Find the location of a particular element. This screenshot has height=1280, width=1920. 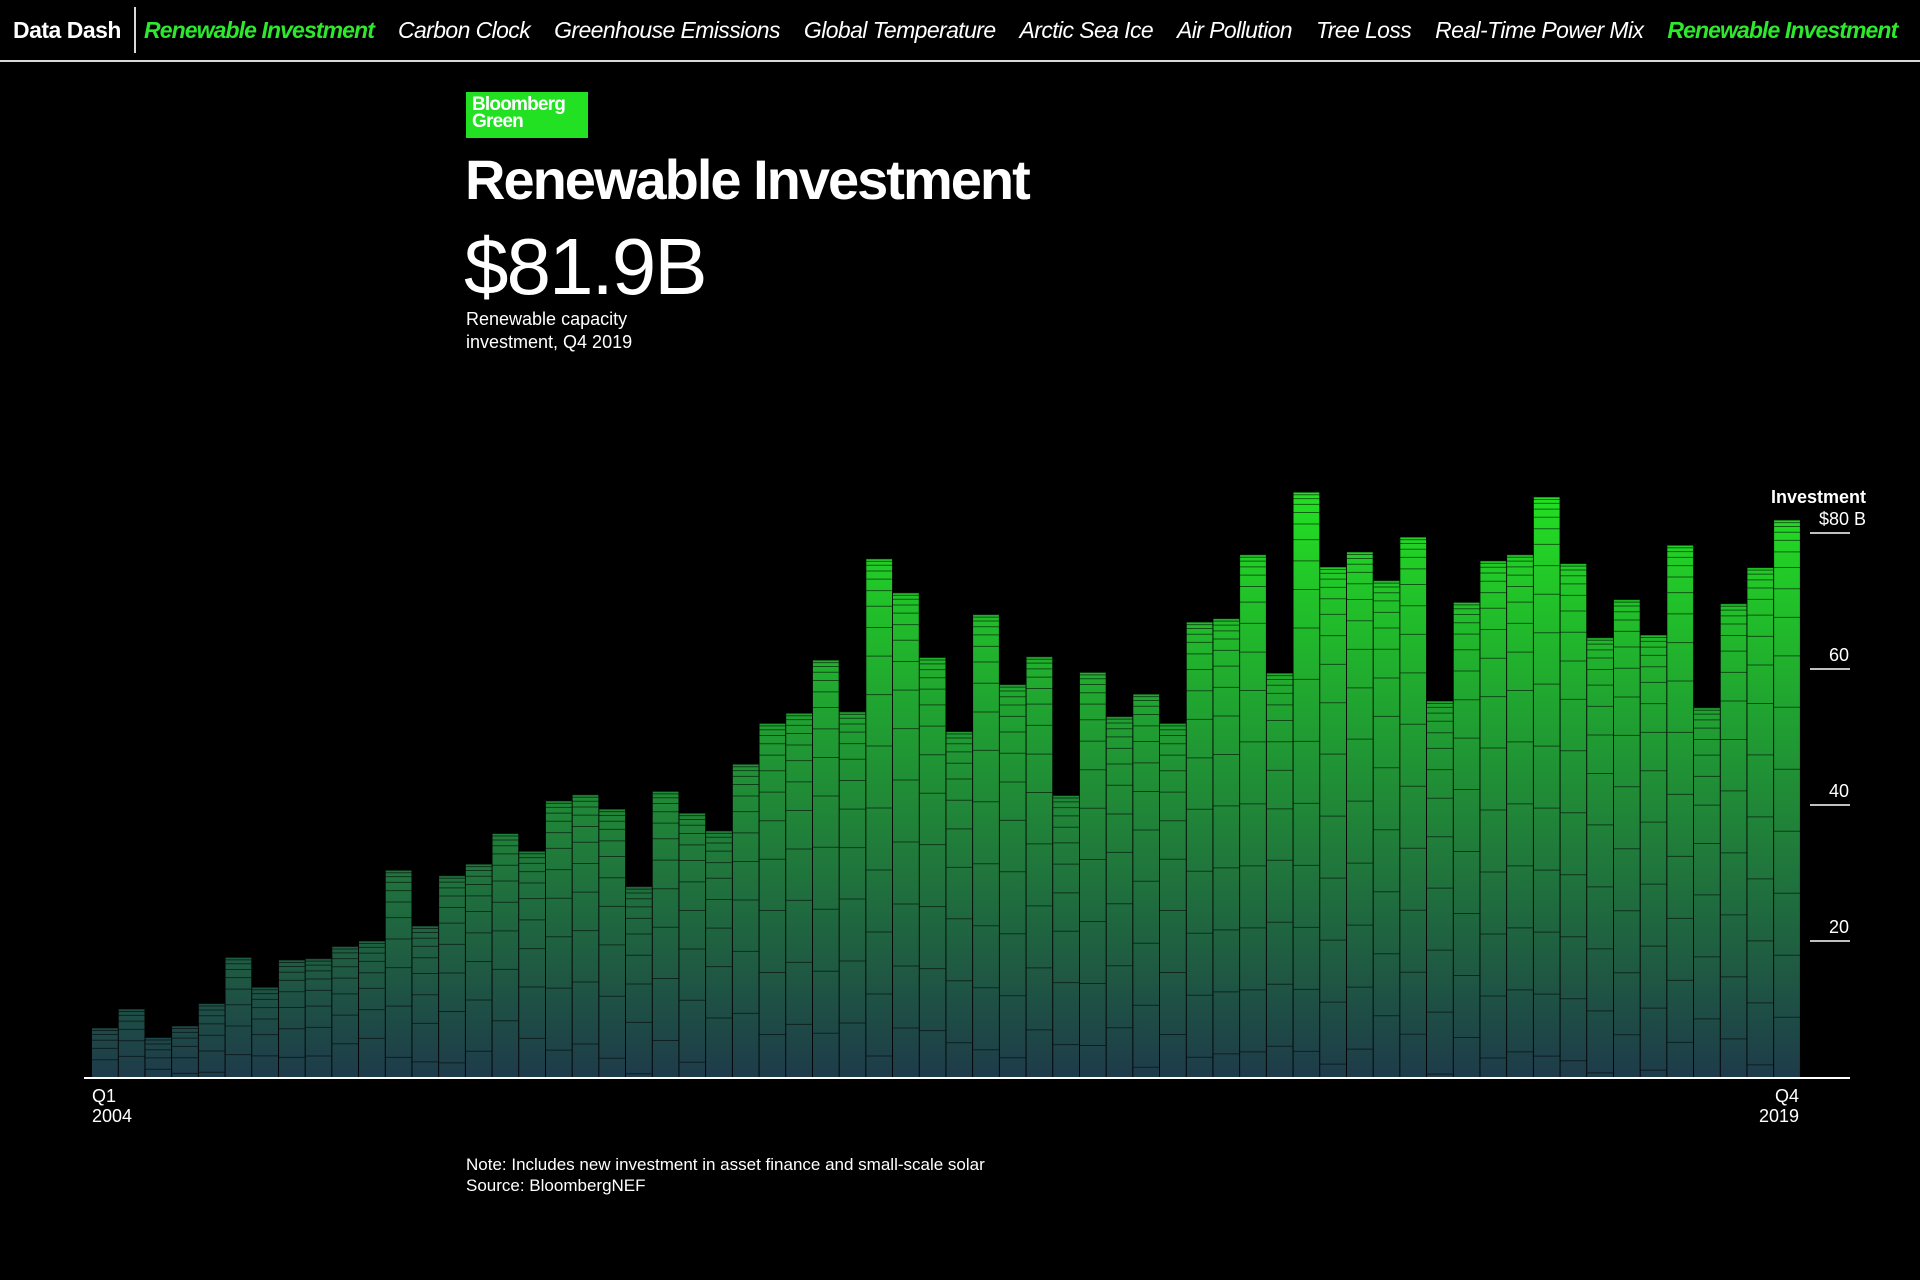

bar-q4-2004 is located at coordinates (185, 1051).